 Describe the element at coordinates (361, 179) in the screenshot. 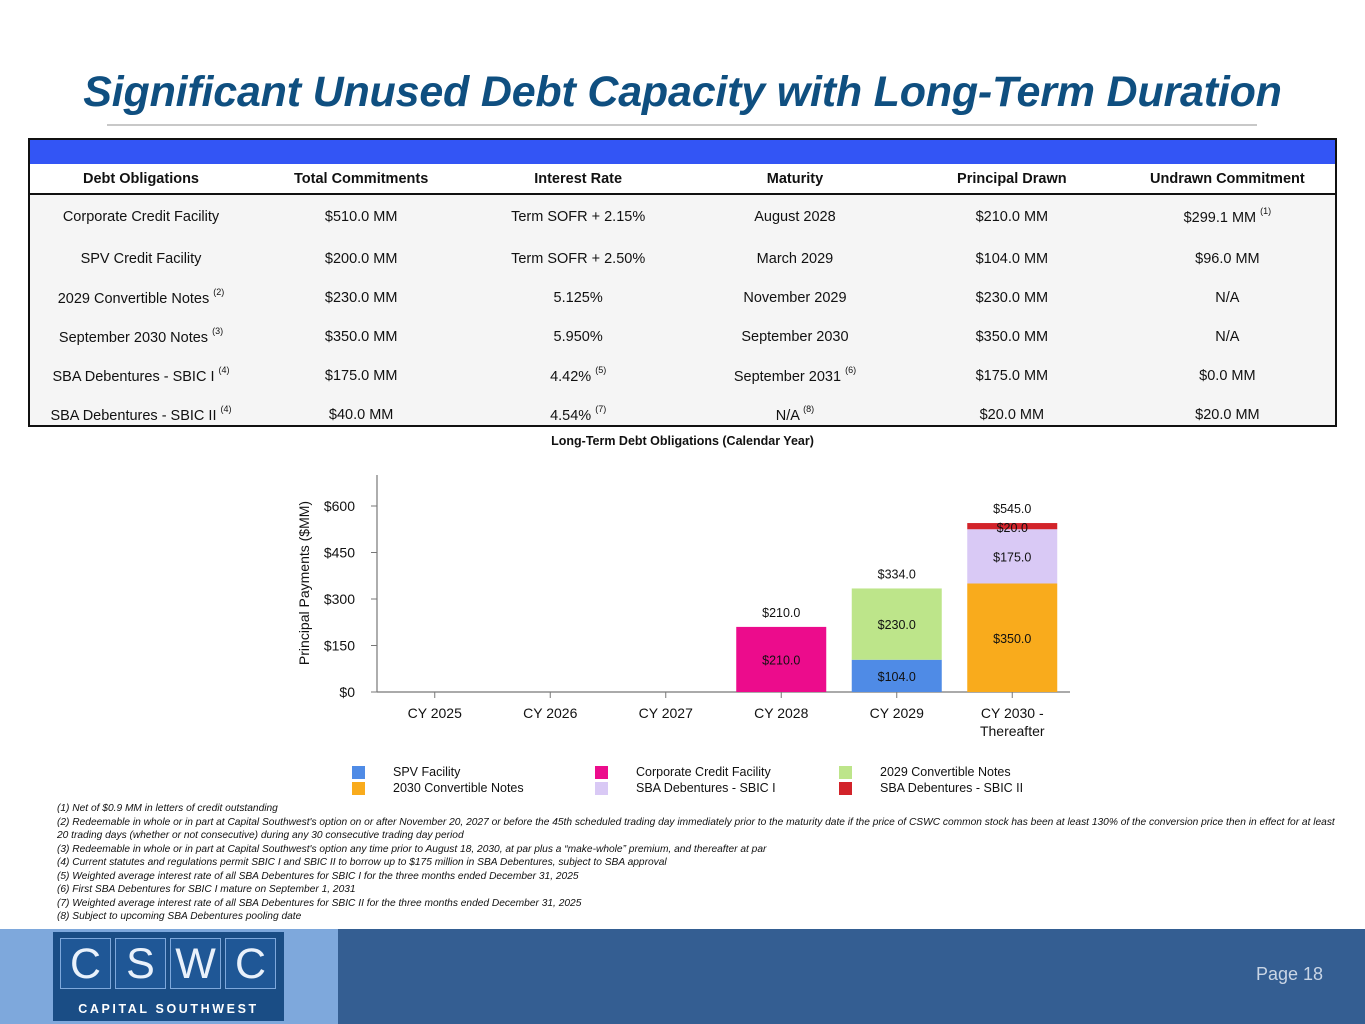

I see `column-header: Total Commitments` at that location.